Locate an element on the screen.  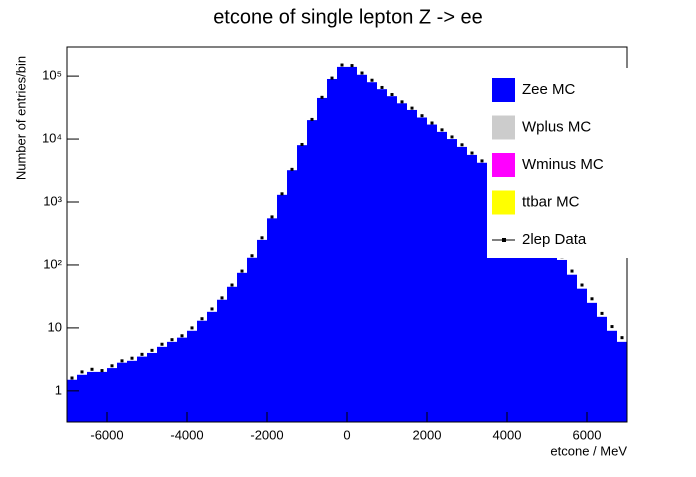
y-axis-label: Number of entries/bin is located at coordinates (20, 118).